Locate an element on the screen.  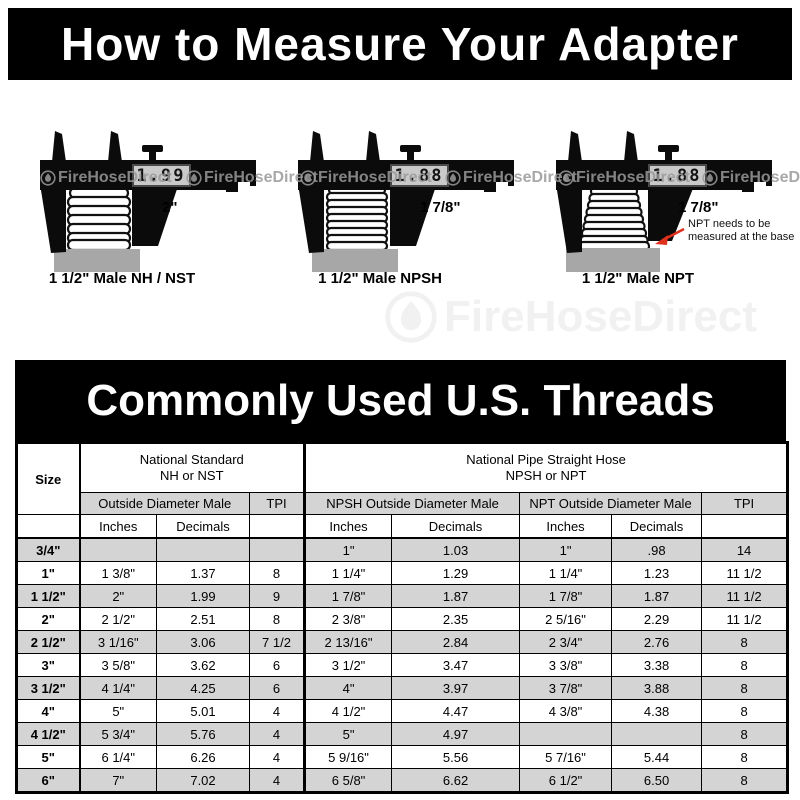
table-cell-size: 5" is located at coordinates (48, 757).